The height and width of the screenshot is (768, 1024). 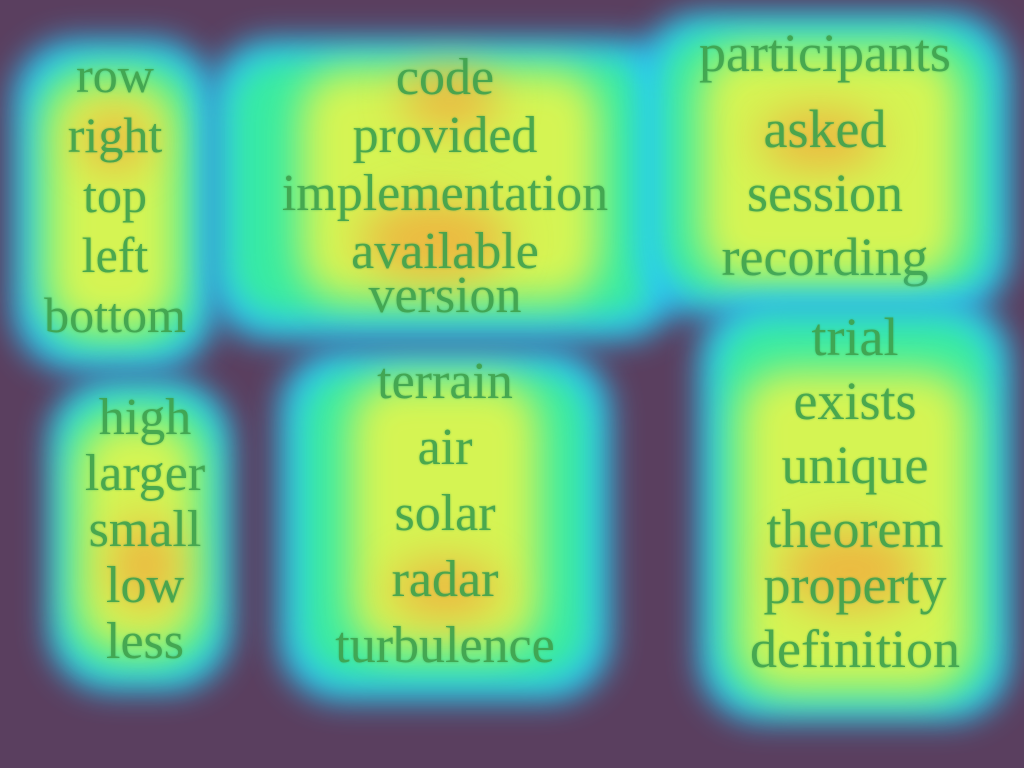 What do you see at coordinates (115, 195) in the screenshot?
I see `word: top` at bounding box center [115, 195].